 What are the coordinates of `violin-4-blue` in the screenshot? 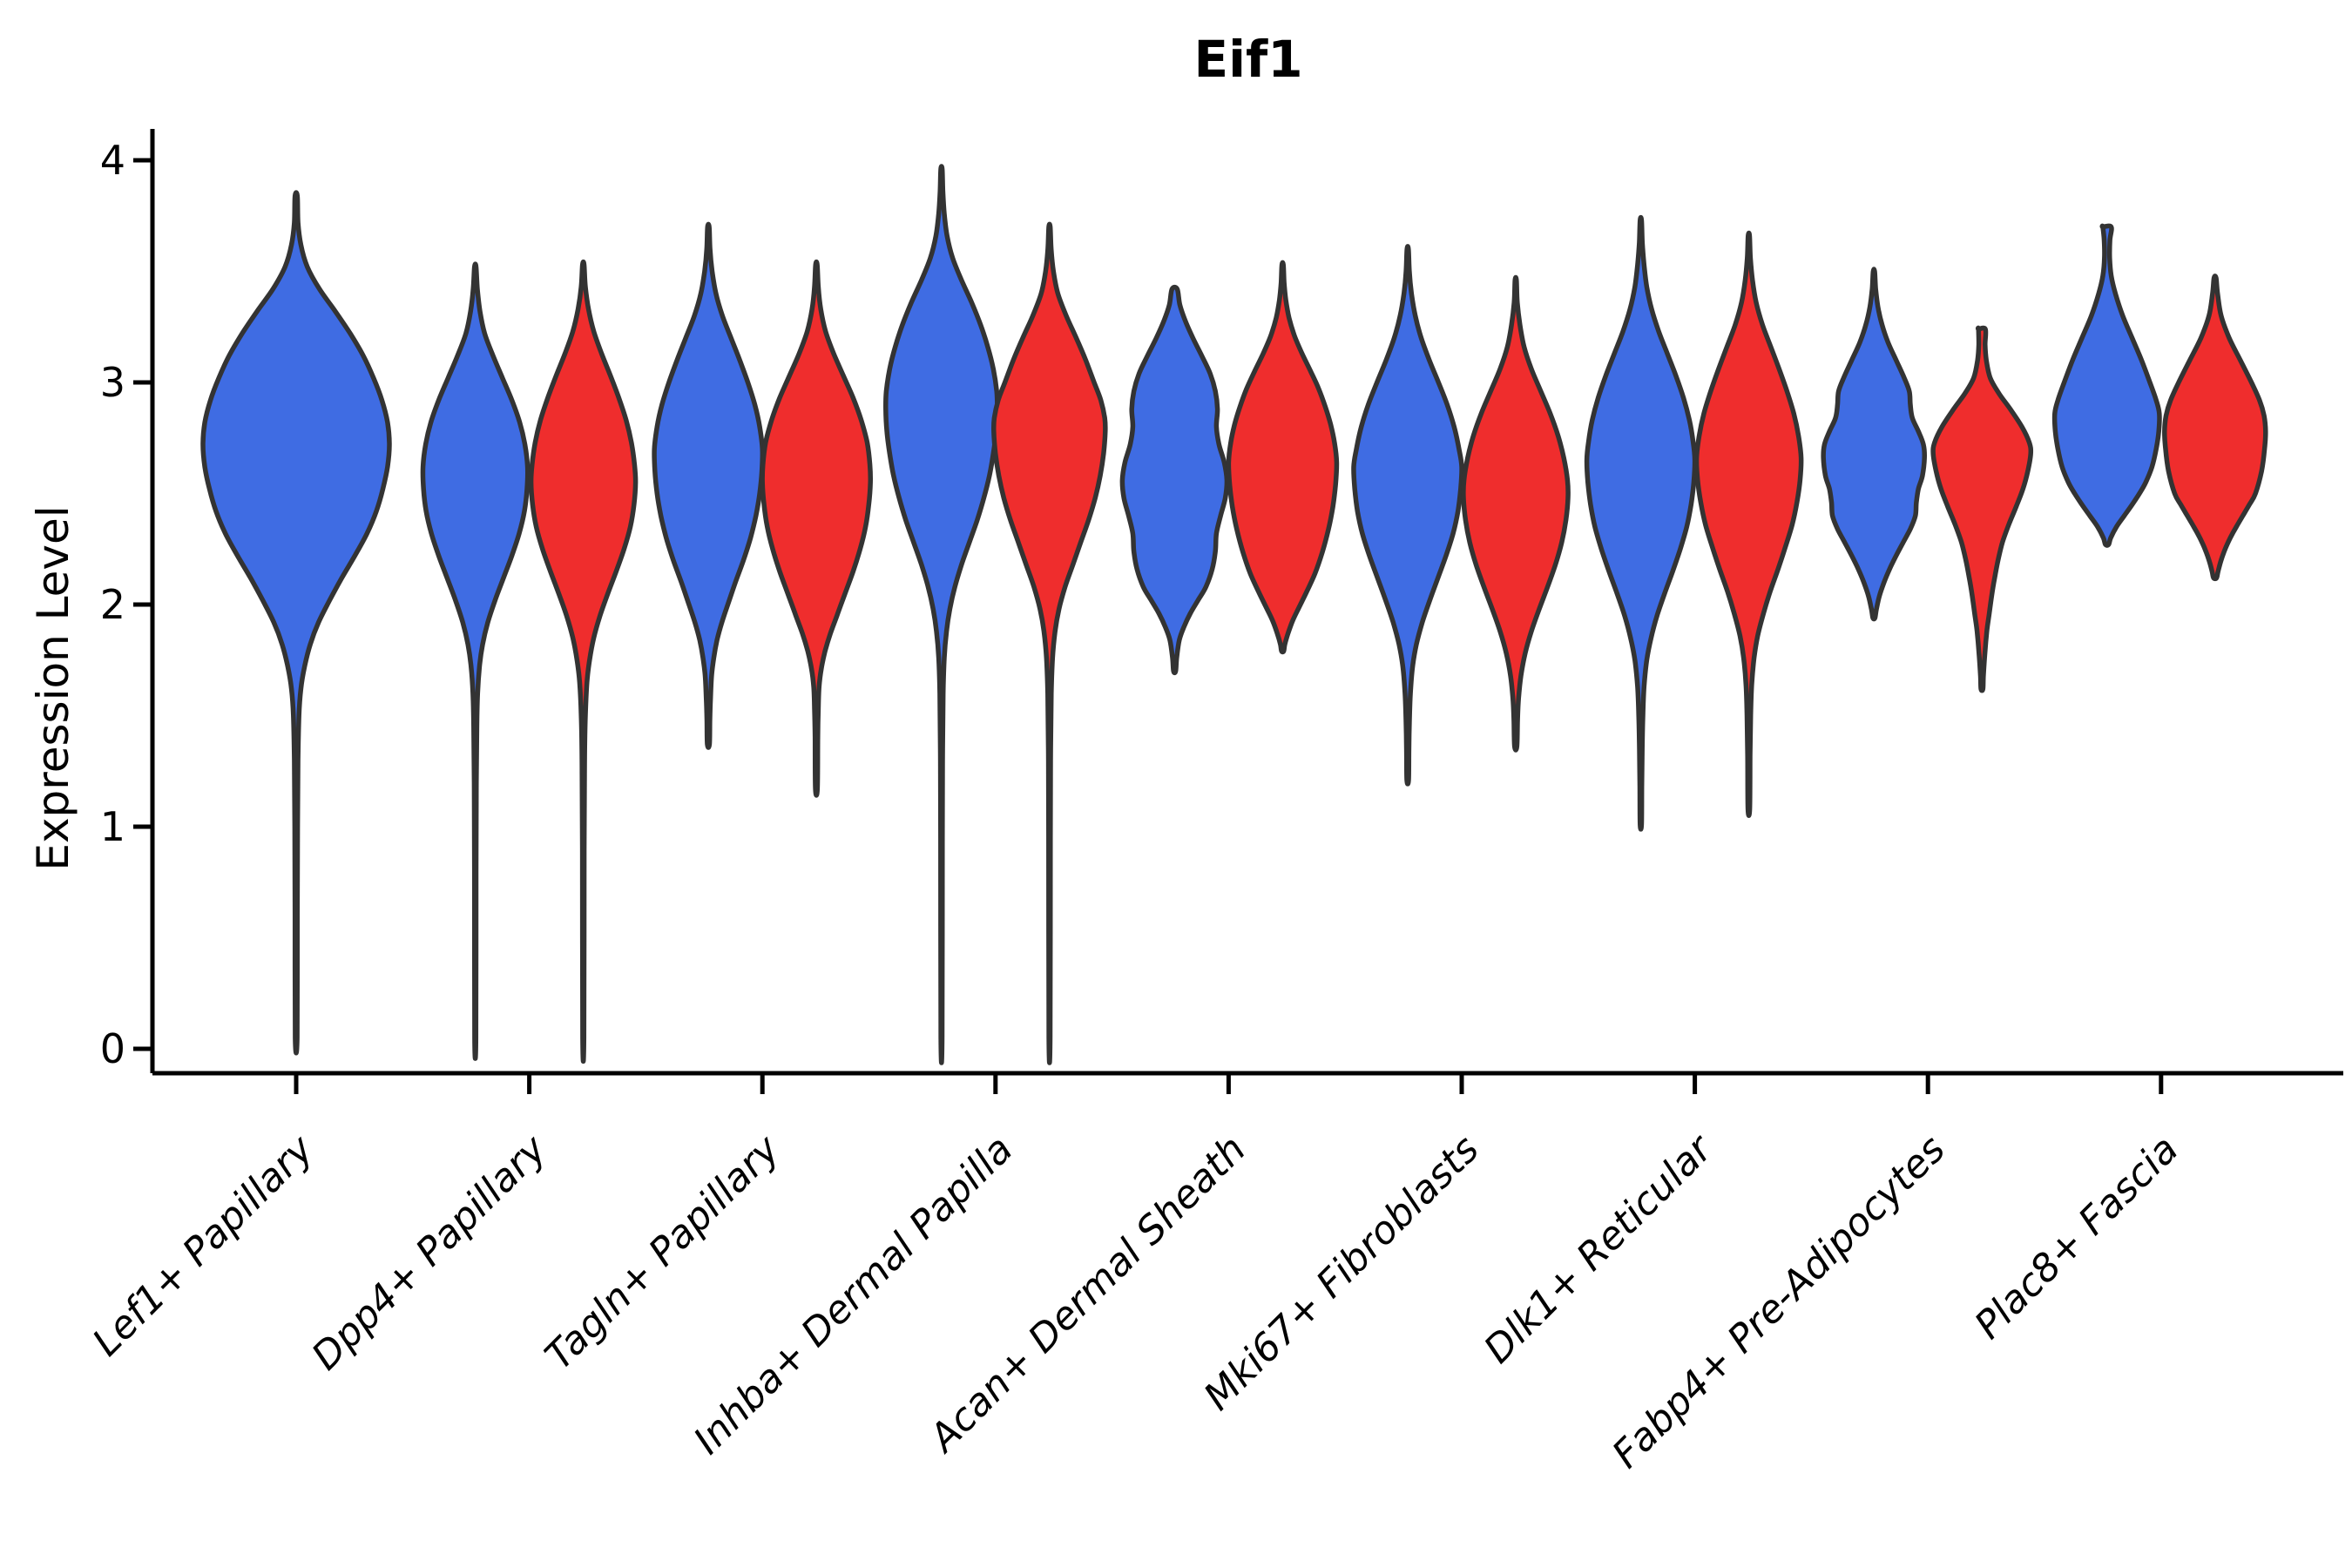 It's located at (1174, 480).